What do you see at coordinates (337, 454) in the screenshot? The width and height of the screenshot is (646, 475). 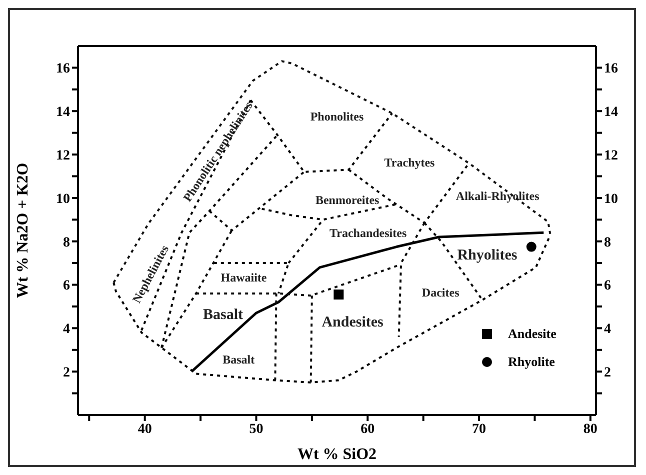 I see `x-axis-title: Wt % SiO2` at bounding box center [337, 454].